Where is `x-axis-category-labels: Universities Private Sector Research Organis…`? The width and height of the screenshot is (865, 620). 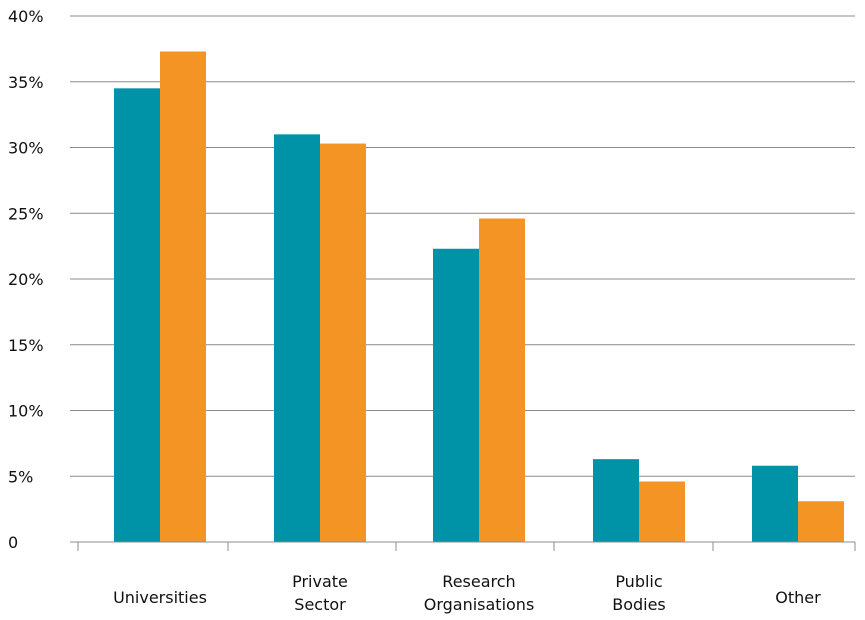 x-axis-category-labels: Universities Private Sector Research Organis… is located at coordinates (467, 593).